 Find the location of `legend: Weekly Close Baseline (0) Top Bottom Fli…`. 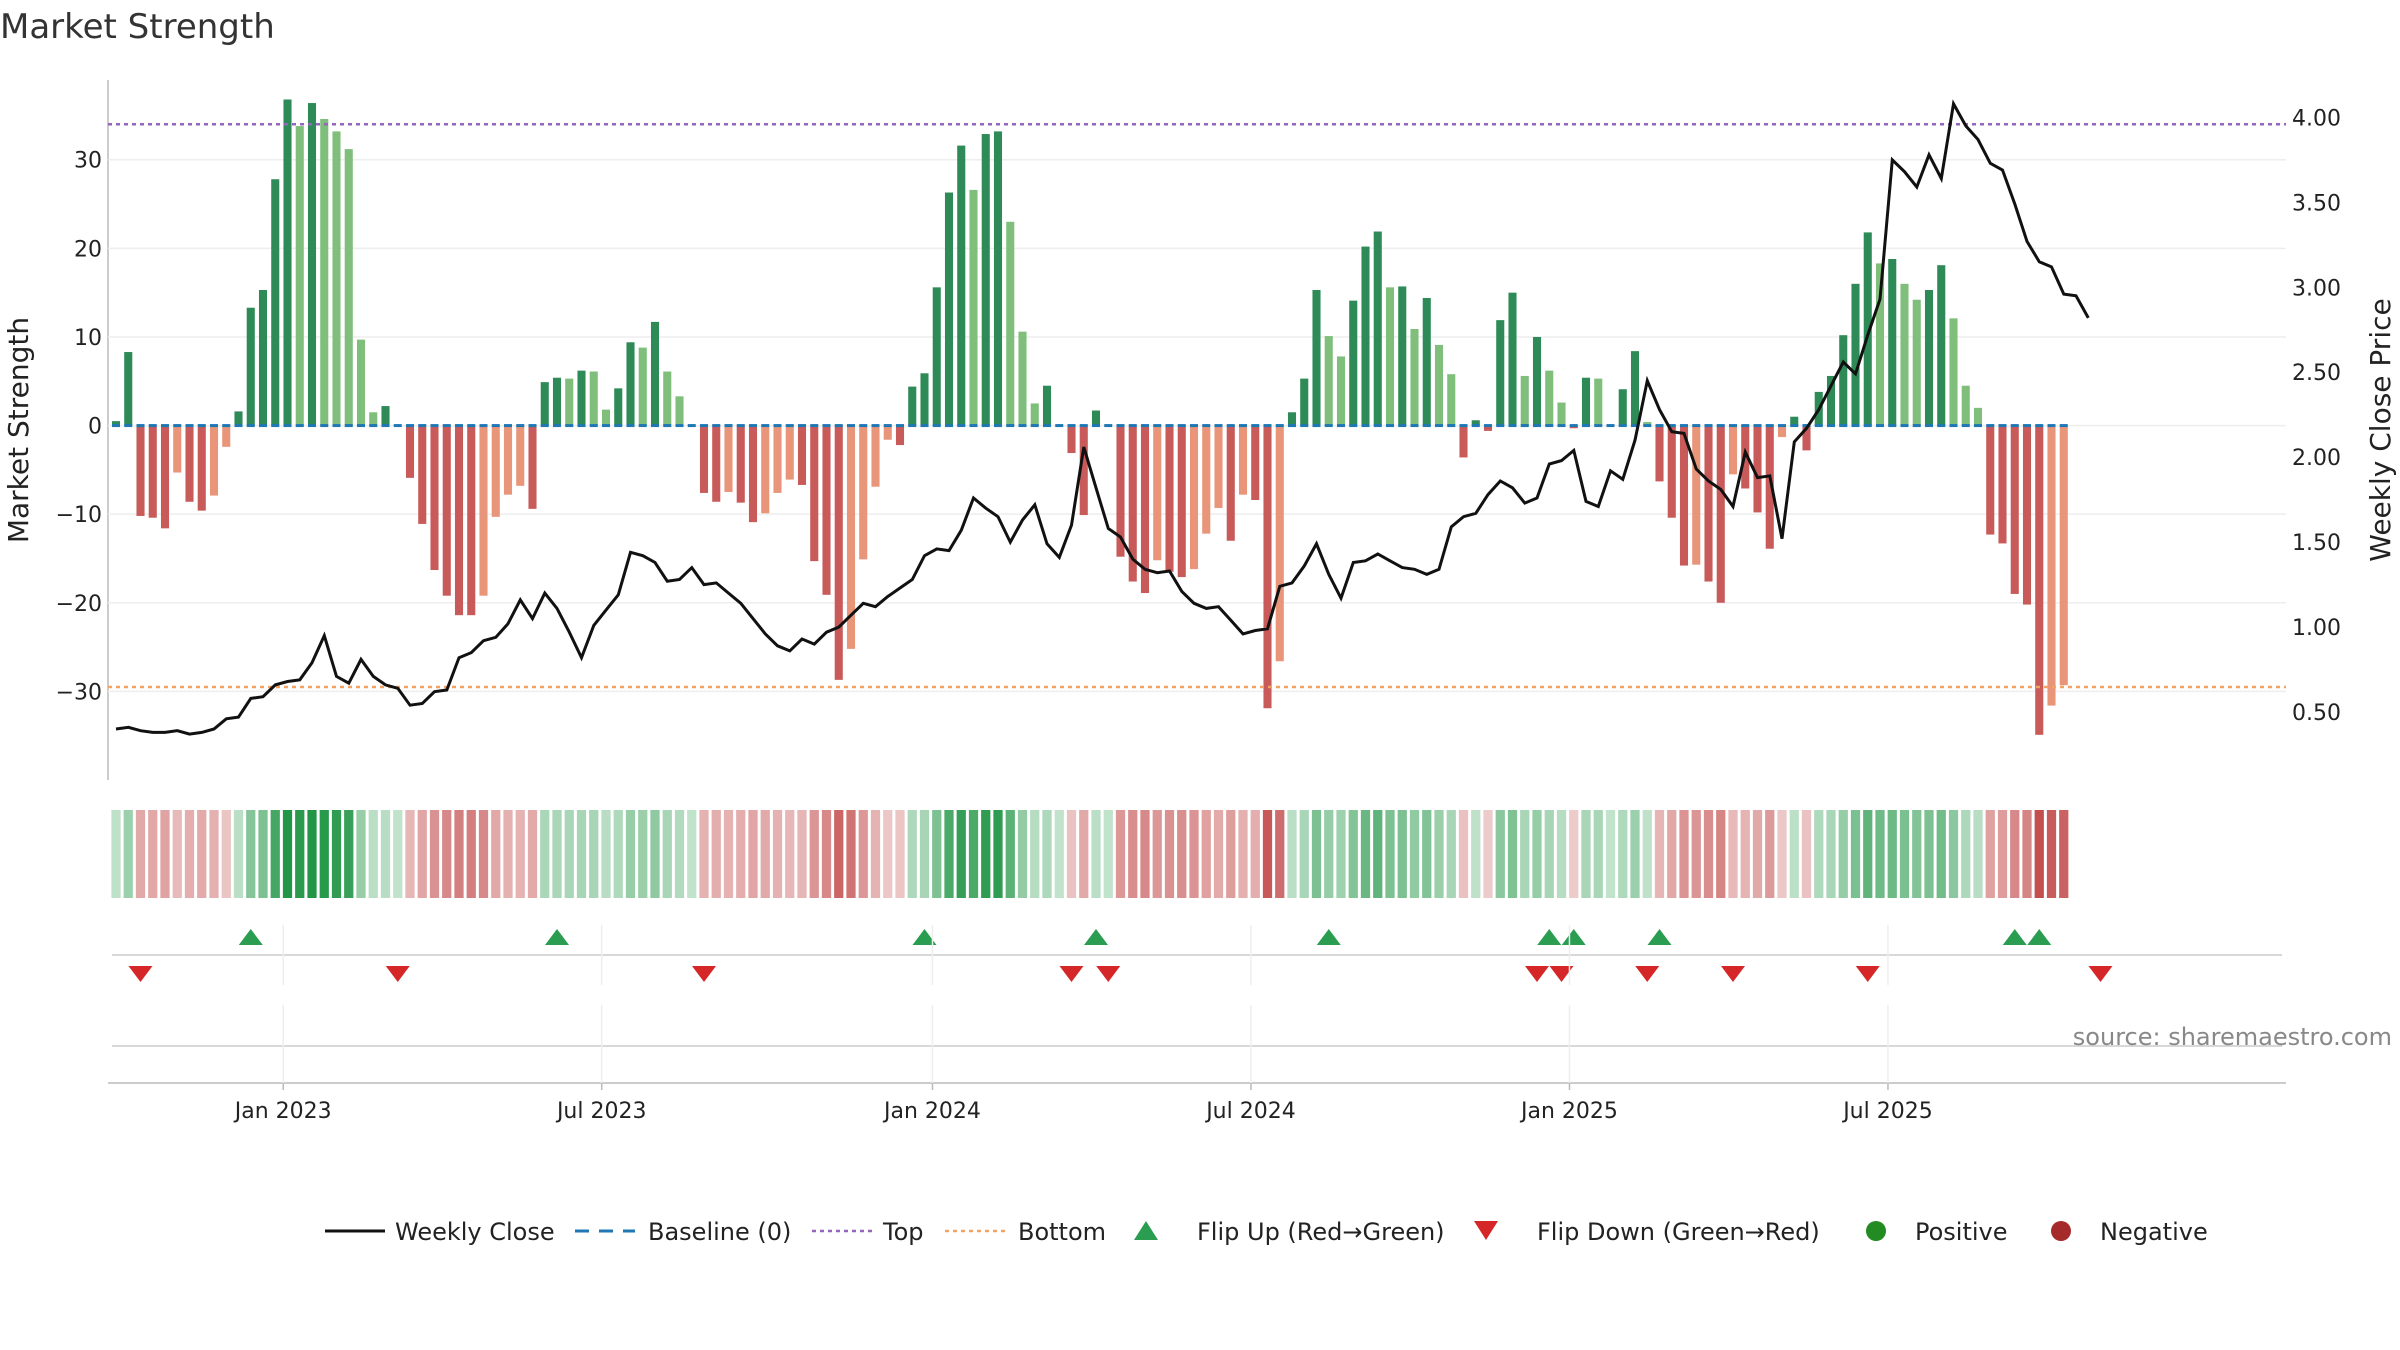

legend: Weekly Close Baseline (0) Top Bottom Fli… is located at coordinates (1266, 1232).